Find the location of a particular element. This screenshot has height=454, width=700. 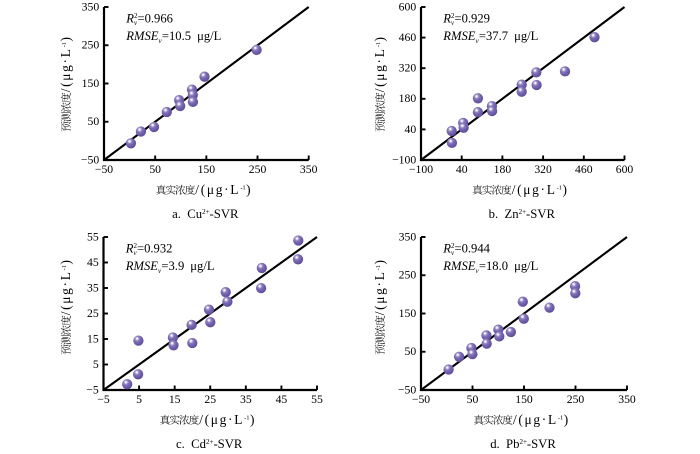

svg-text: =3.9 is located at coordinates (172, 266).